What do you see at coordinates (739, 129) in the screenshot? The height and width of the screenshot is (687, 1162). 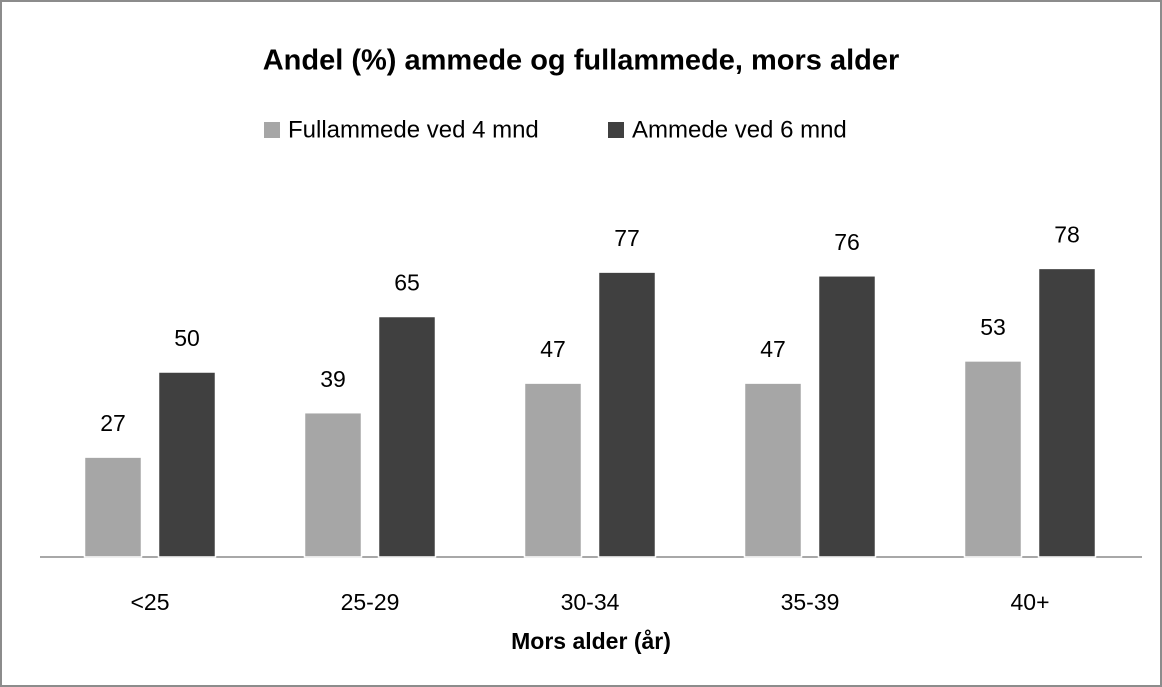 I see `legend-label: Ammede ved 6 mnd` at bounding box center [739, 129].